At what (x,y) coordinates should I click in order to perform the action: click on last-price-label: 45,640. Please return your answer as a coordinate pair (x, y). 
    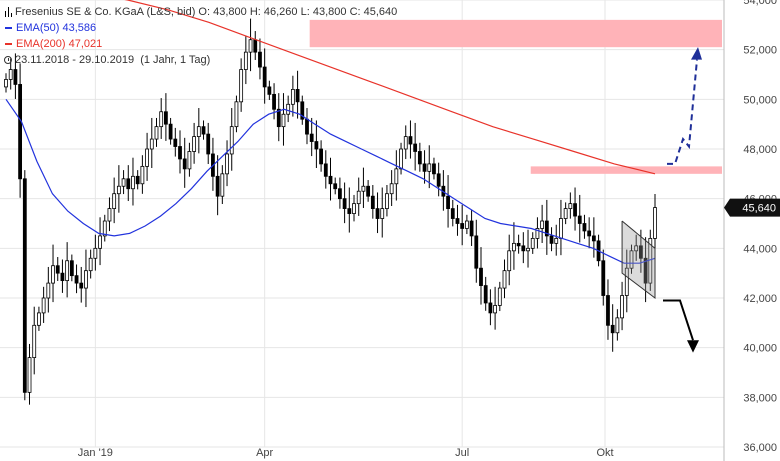
    Looking at the image, I should click on (759, 209).